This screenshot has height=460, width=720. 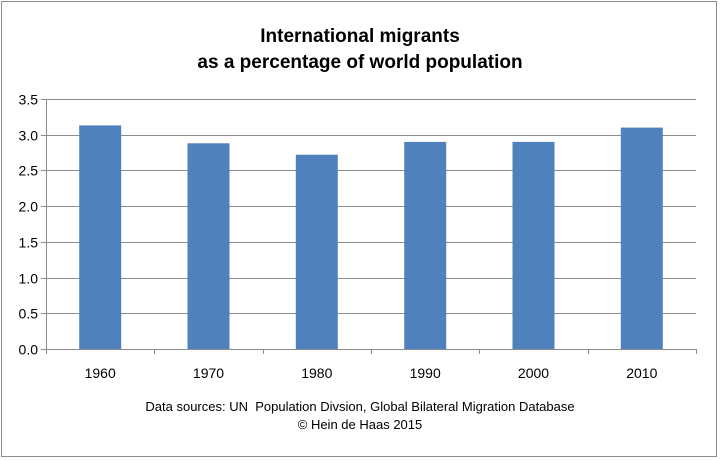 What do you see at coordinates (29, 243) in the screenshot?
I see `y-tick-label: 1.5` at bounding box center [29, 243].